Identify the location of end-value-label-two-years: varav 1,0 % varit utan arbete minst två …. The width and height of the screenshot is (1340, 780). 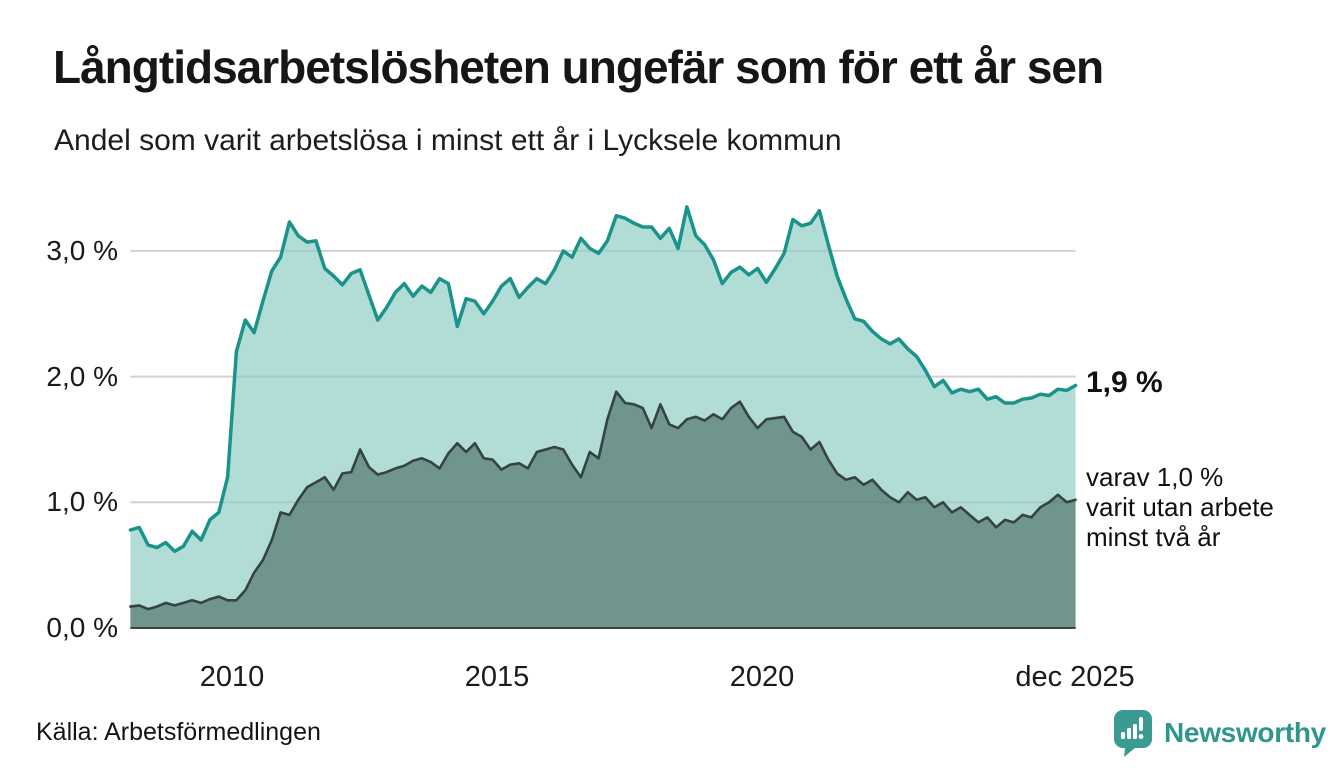
(1180, 507).